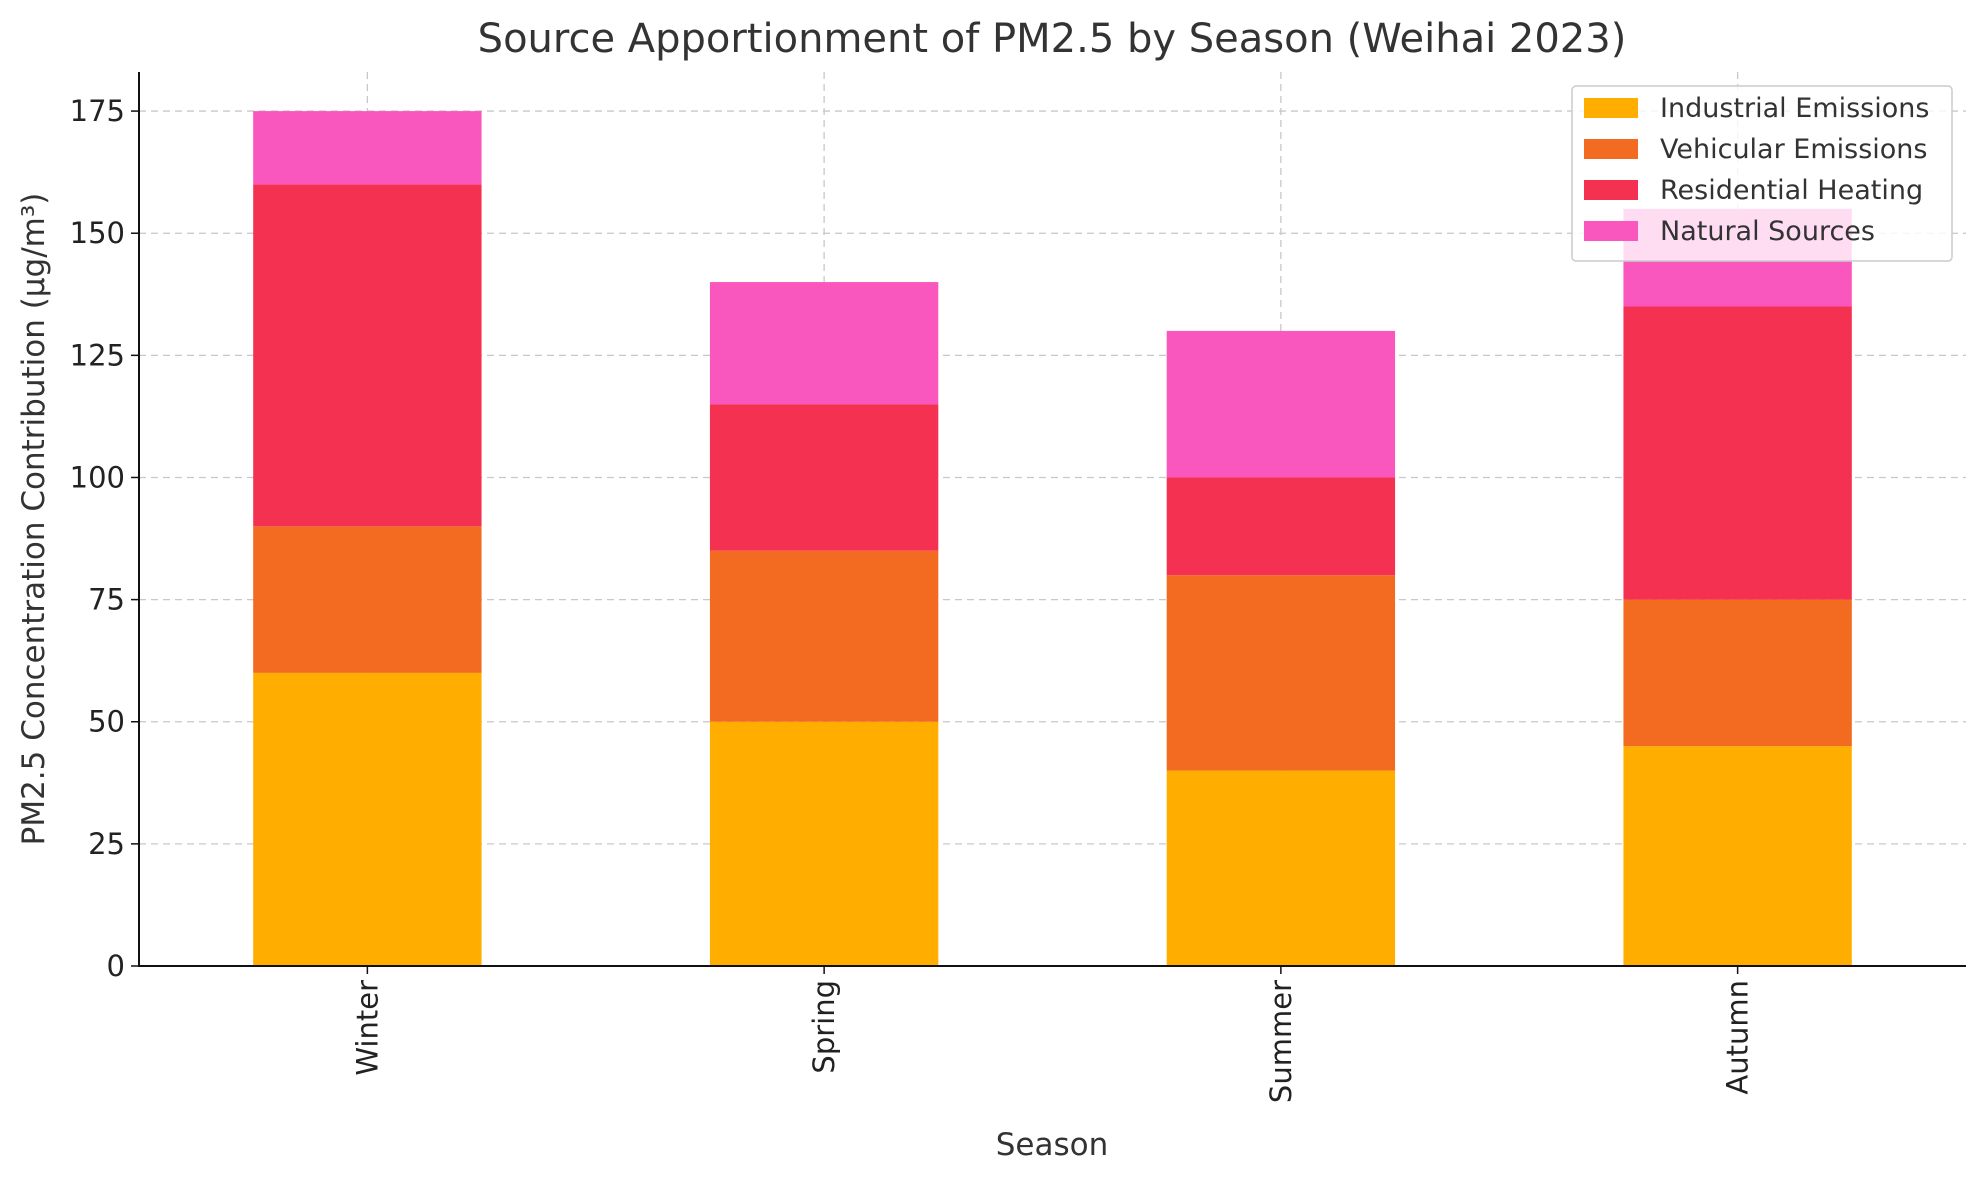 The image size is (1979, 1180). I want to click on y-tick-label: 175, so click(97, 111).